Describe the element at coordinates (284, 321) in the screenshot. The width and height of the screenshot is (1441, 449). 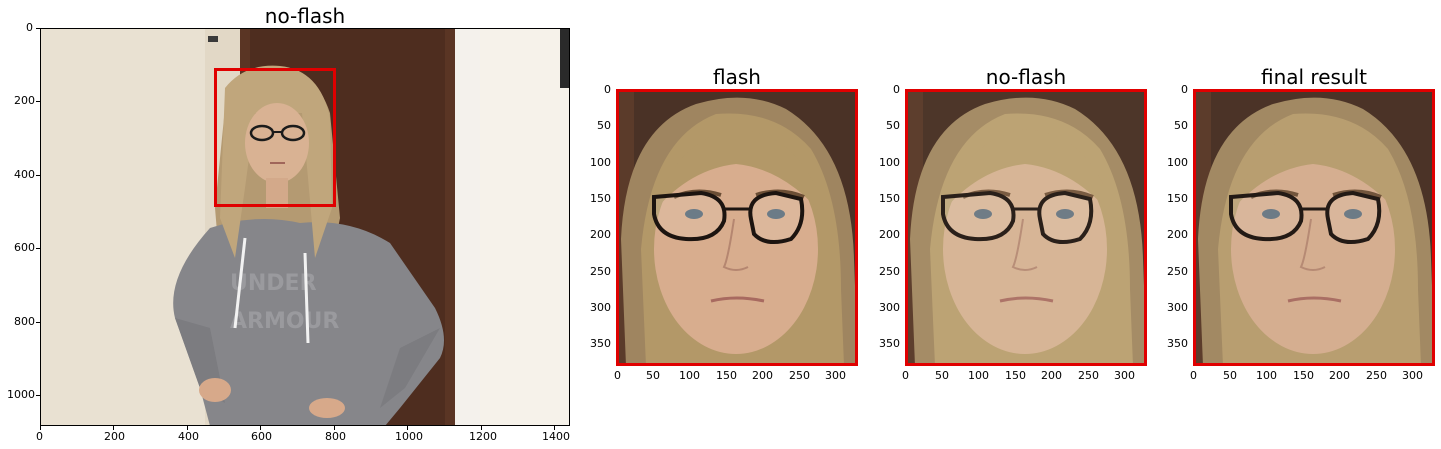
I see `svg-text: ARMOUR` at that location.